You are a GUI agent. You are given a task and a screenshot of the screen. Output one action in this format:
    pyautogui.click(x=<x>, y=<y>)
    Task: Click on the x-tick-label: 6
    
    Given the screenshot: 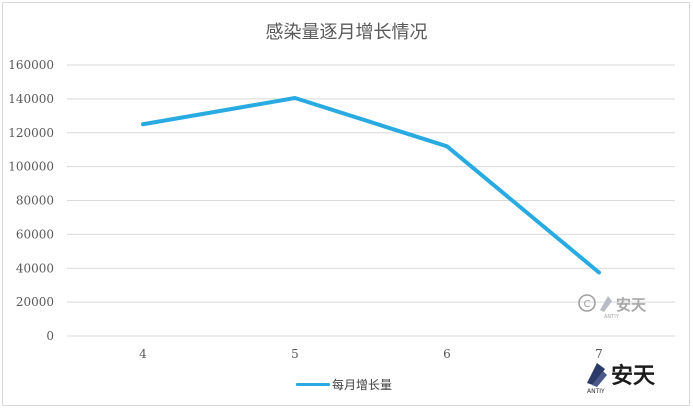 What is the action you would take?
    pyautogui.click(x=447, y=354)
    